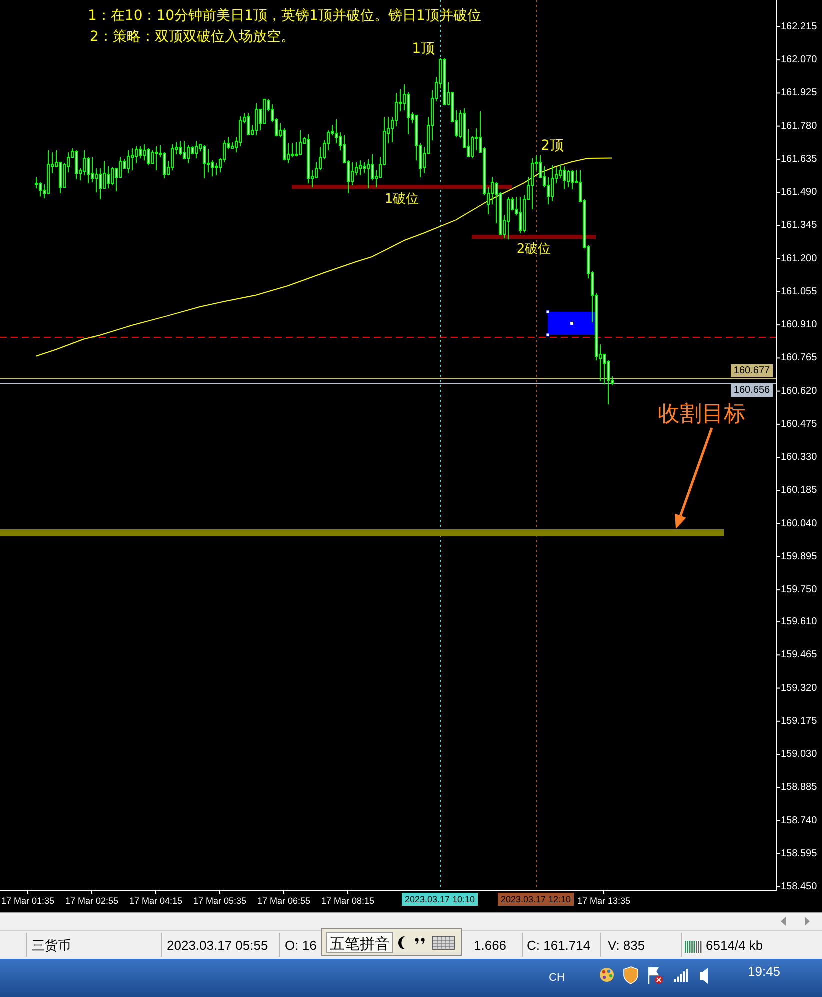 Image resolution: width=822 pixels, height=997 pixels. What do you see at coordinates (799, 458) in the screenshot?
I see `y-tick-label: 160.330` at bounding box center [799, 458].